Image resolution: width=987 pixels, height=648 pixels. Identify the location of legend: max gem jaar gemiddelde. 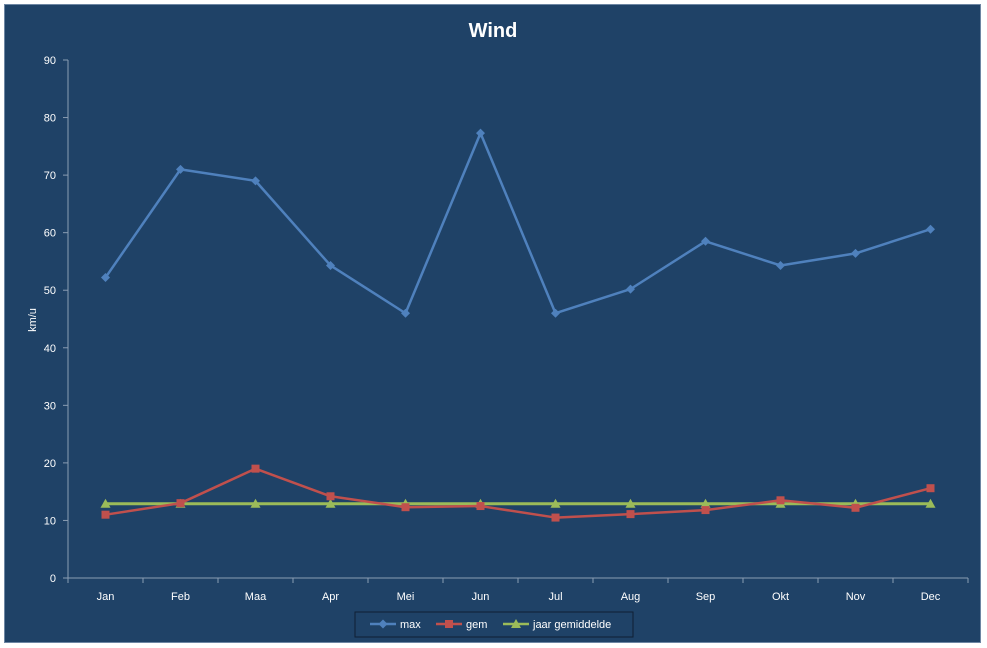
(494, 624).